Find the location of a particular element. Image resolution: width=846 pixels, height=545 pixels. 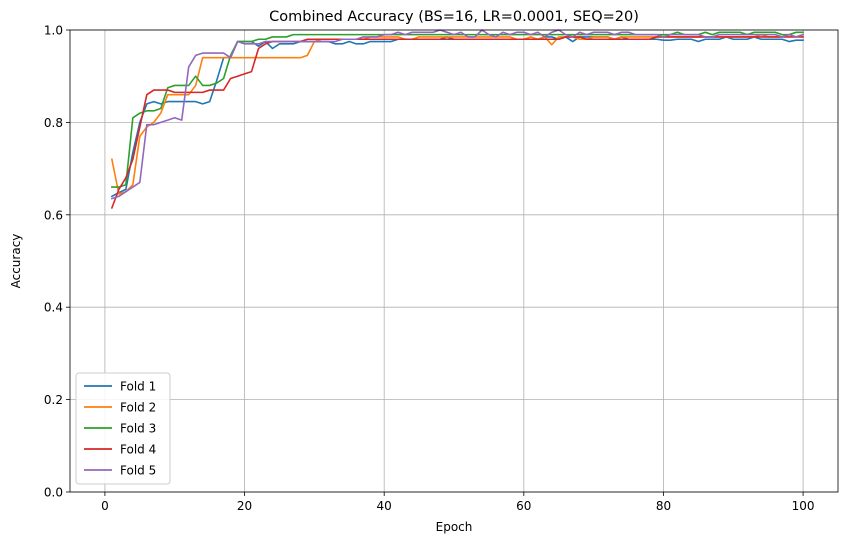

legend-label: Fold 5 is located at coordinates (138, 471).